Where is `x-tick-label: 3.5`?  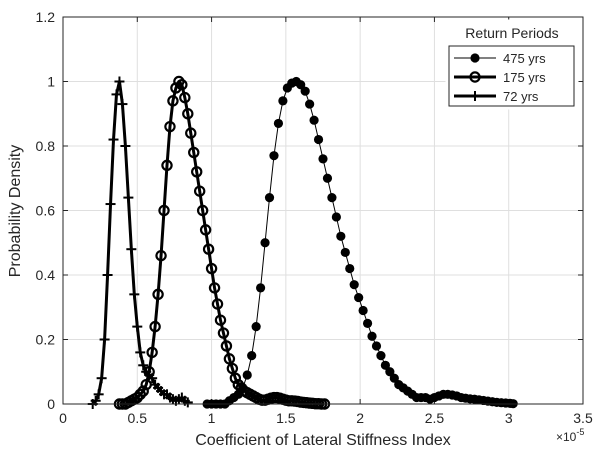
x-tick-label: 3.5 is located at coordinates (583, 418).